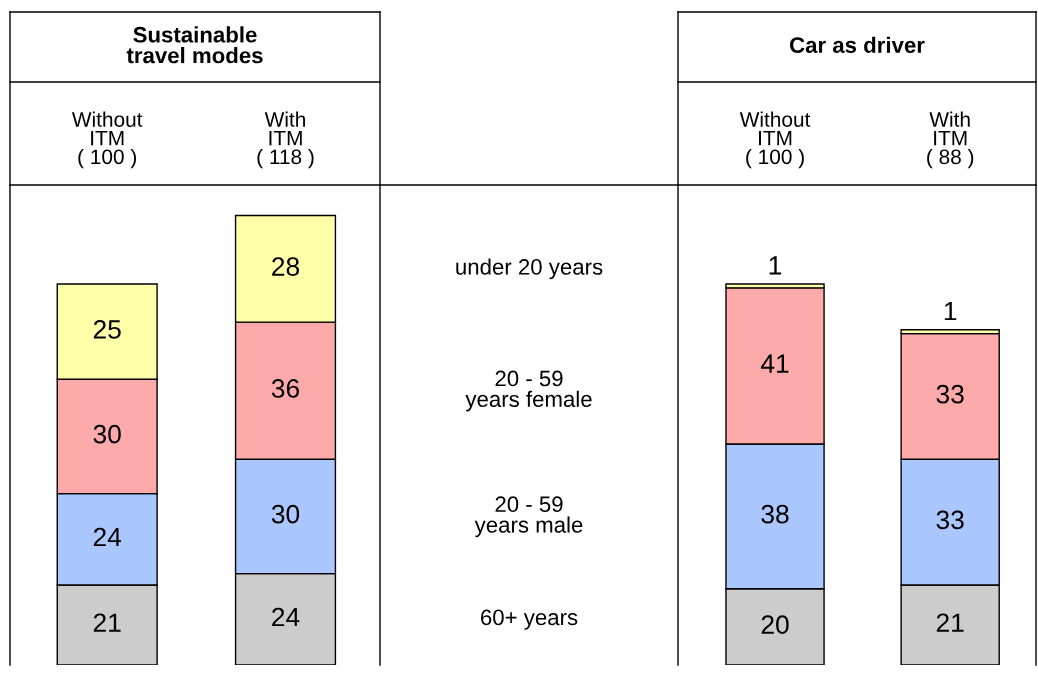 This screenshot has height=674, width=1038. What do you see at coordinates (775, 514) in the screenshot?
I see `data-label: 38` at bounding box center [775, 514].